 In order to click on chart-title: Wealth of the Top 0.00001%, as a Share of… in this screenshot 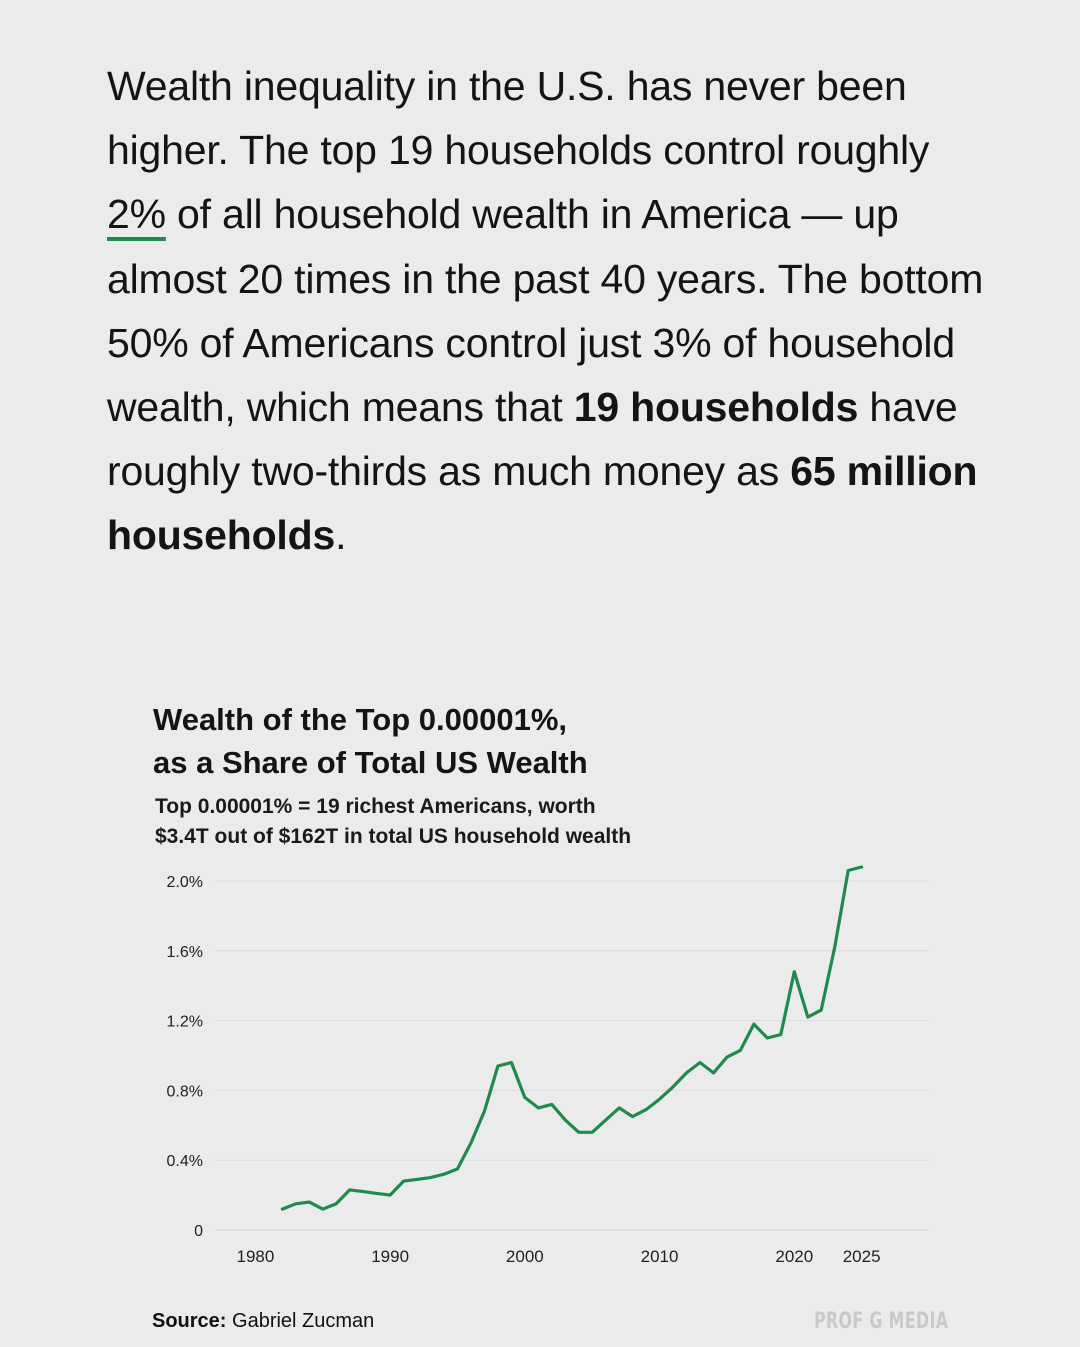, I will do `click(503, 741)`.